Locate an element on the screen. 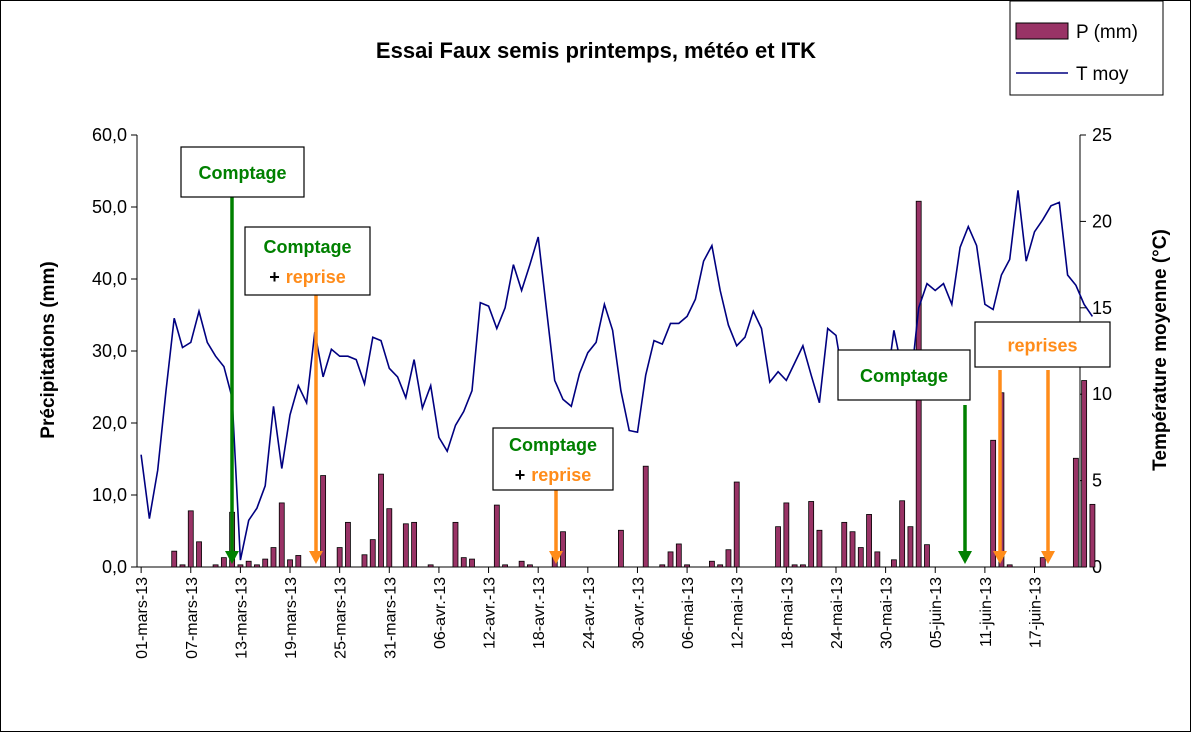  x-tick-label: 01-mars-13 is located at coordinates (142, 618).